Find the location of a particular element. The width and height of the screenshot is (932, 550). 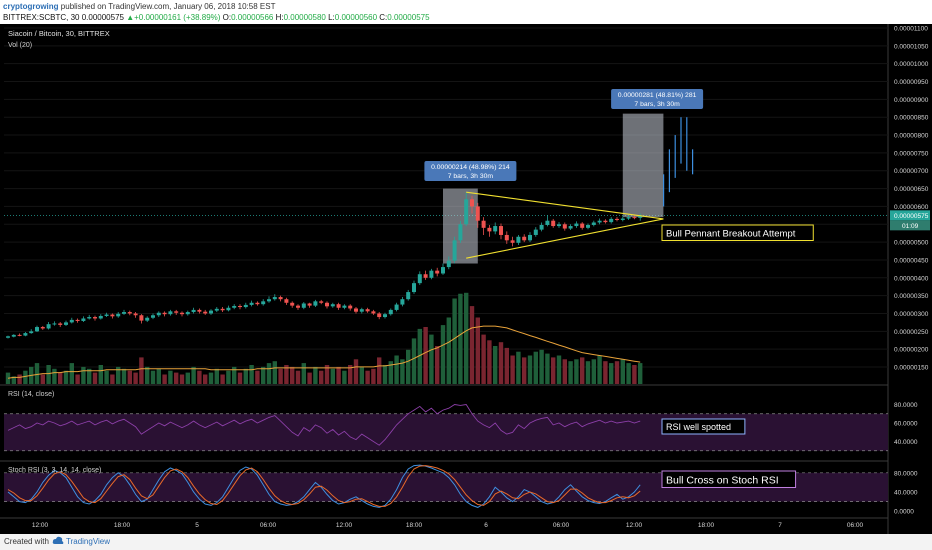

price-tag-bg is located at coordinates (910, 215).